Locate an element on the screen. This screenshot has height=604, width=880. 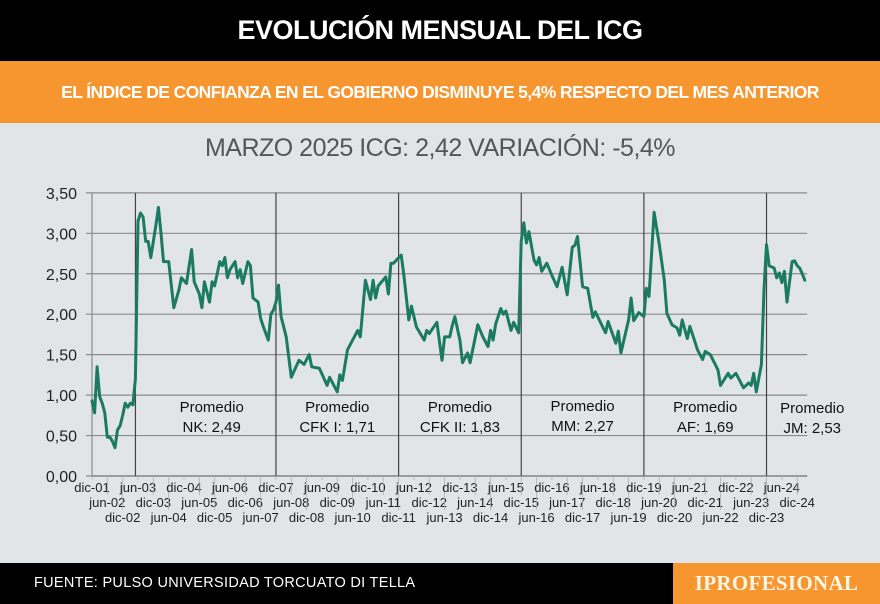
x-tick-label: dic-04 is located at coordinates (183, 487).